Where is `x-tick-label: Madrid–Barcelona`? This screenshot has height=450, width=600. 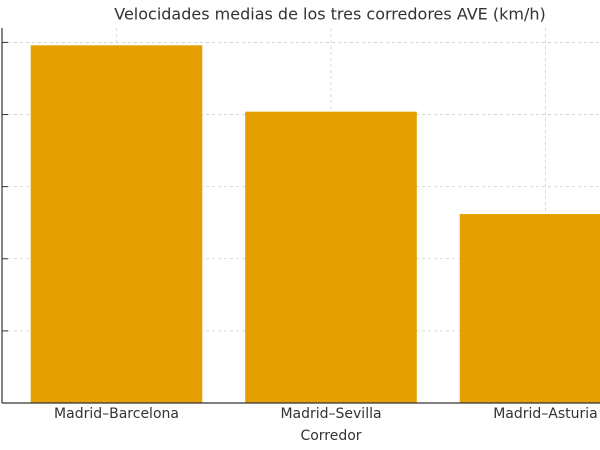
x-tick-label: Madrid–Barcelona is located at coordinates (116, 414).